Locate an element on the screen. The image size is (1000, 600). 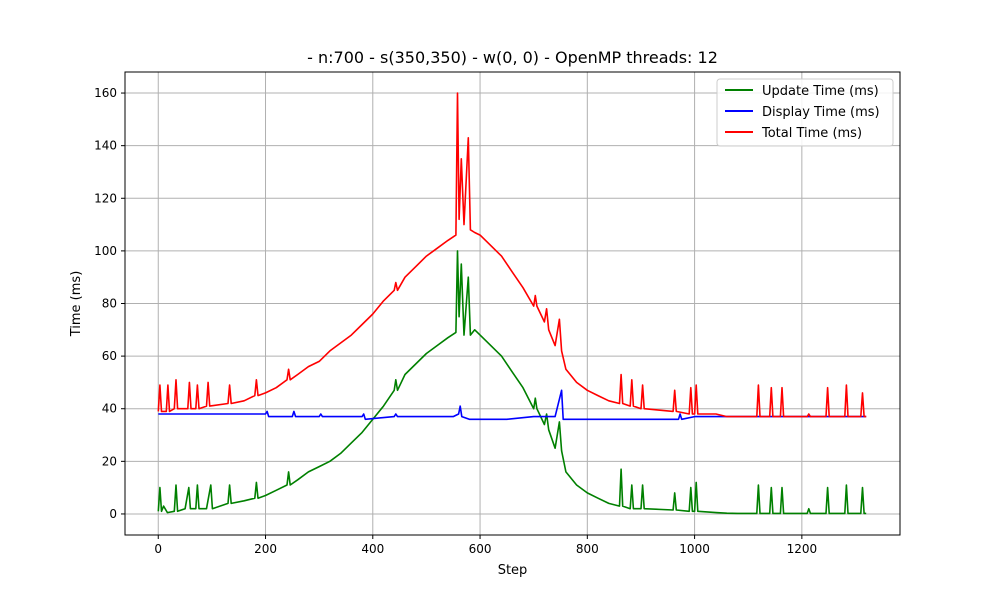
y-tick-label: 40 is located at coordinates (109, 409).